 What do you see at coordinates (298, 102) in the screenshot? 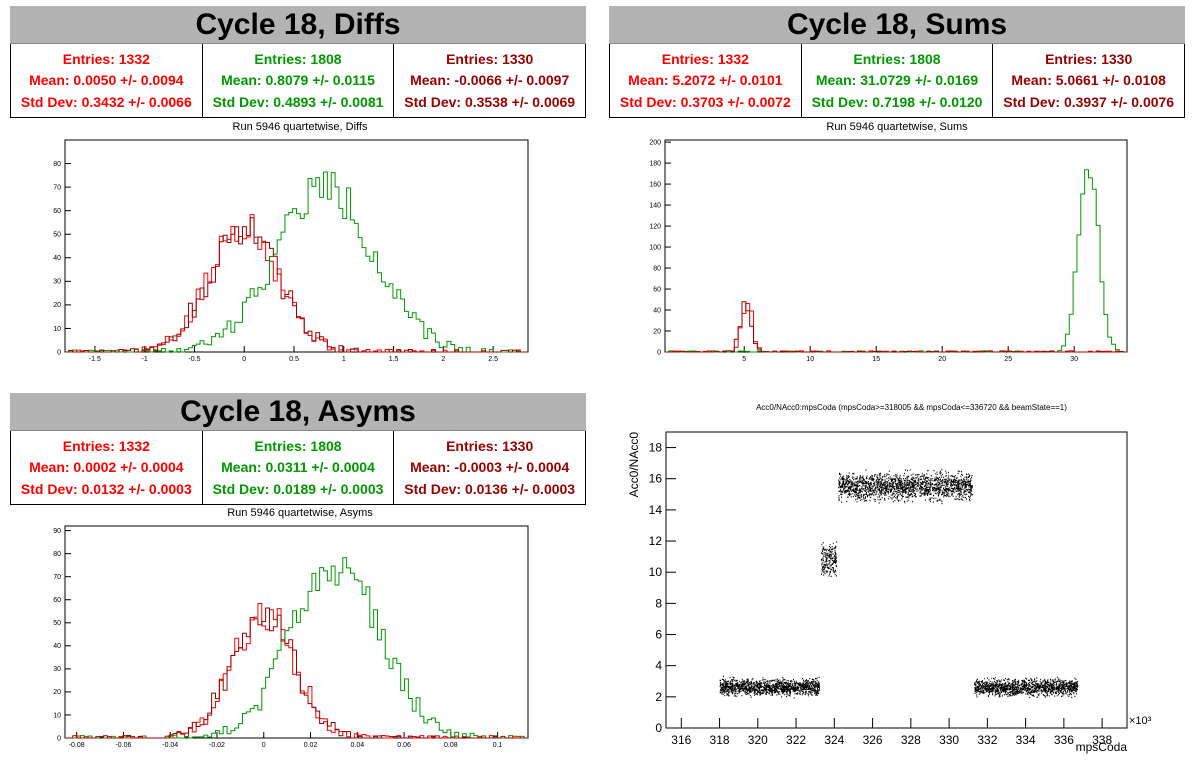
I see `stat-std: Std Dev: 0.4893 +/- 0.0081` at bounding box center [298, 102].